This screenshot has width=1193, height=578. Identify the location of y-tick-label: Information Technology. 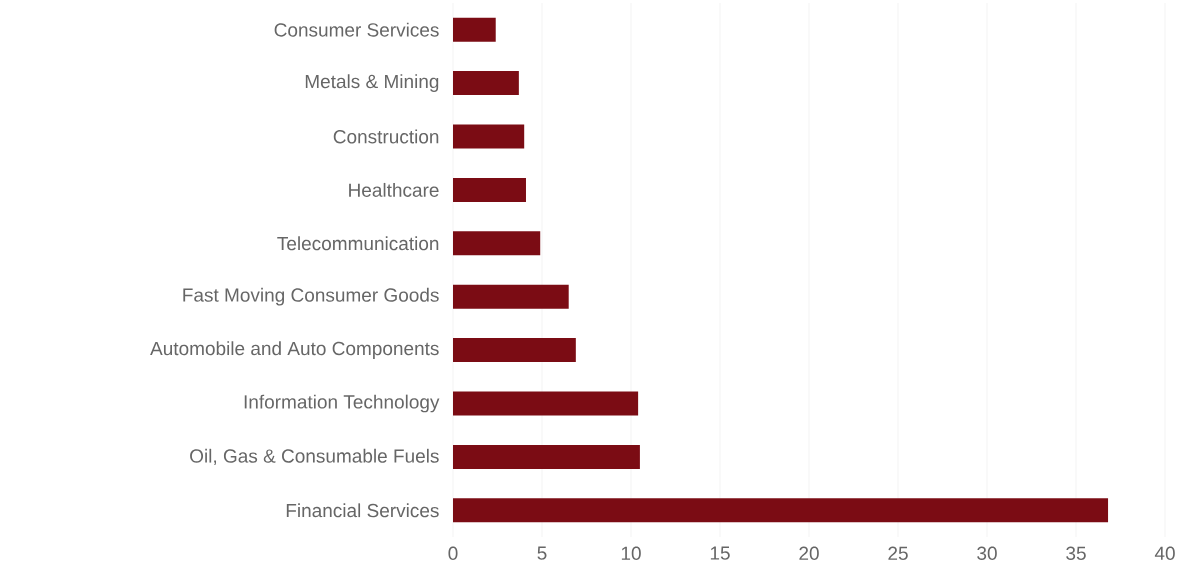
(342, 403).